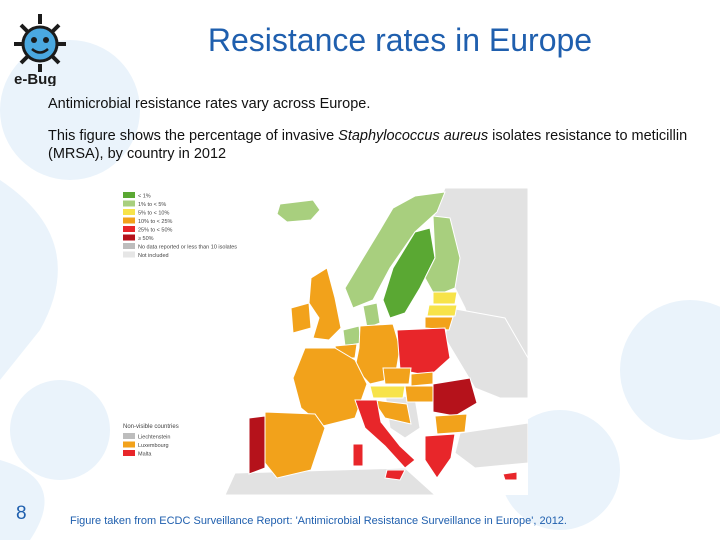 This screenshot has width=720, height=540. I want to click on country-greece, so click(440, 456).